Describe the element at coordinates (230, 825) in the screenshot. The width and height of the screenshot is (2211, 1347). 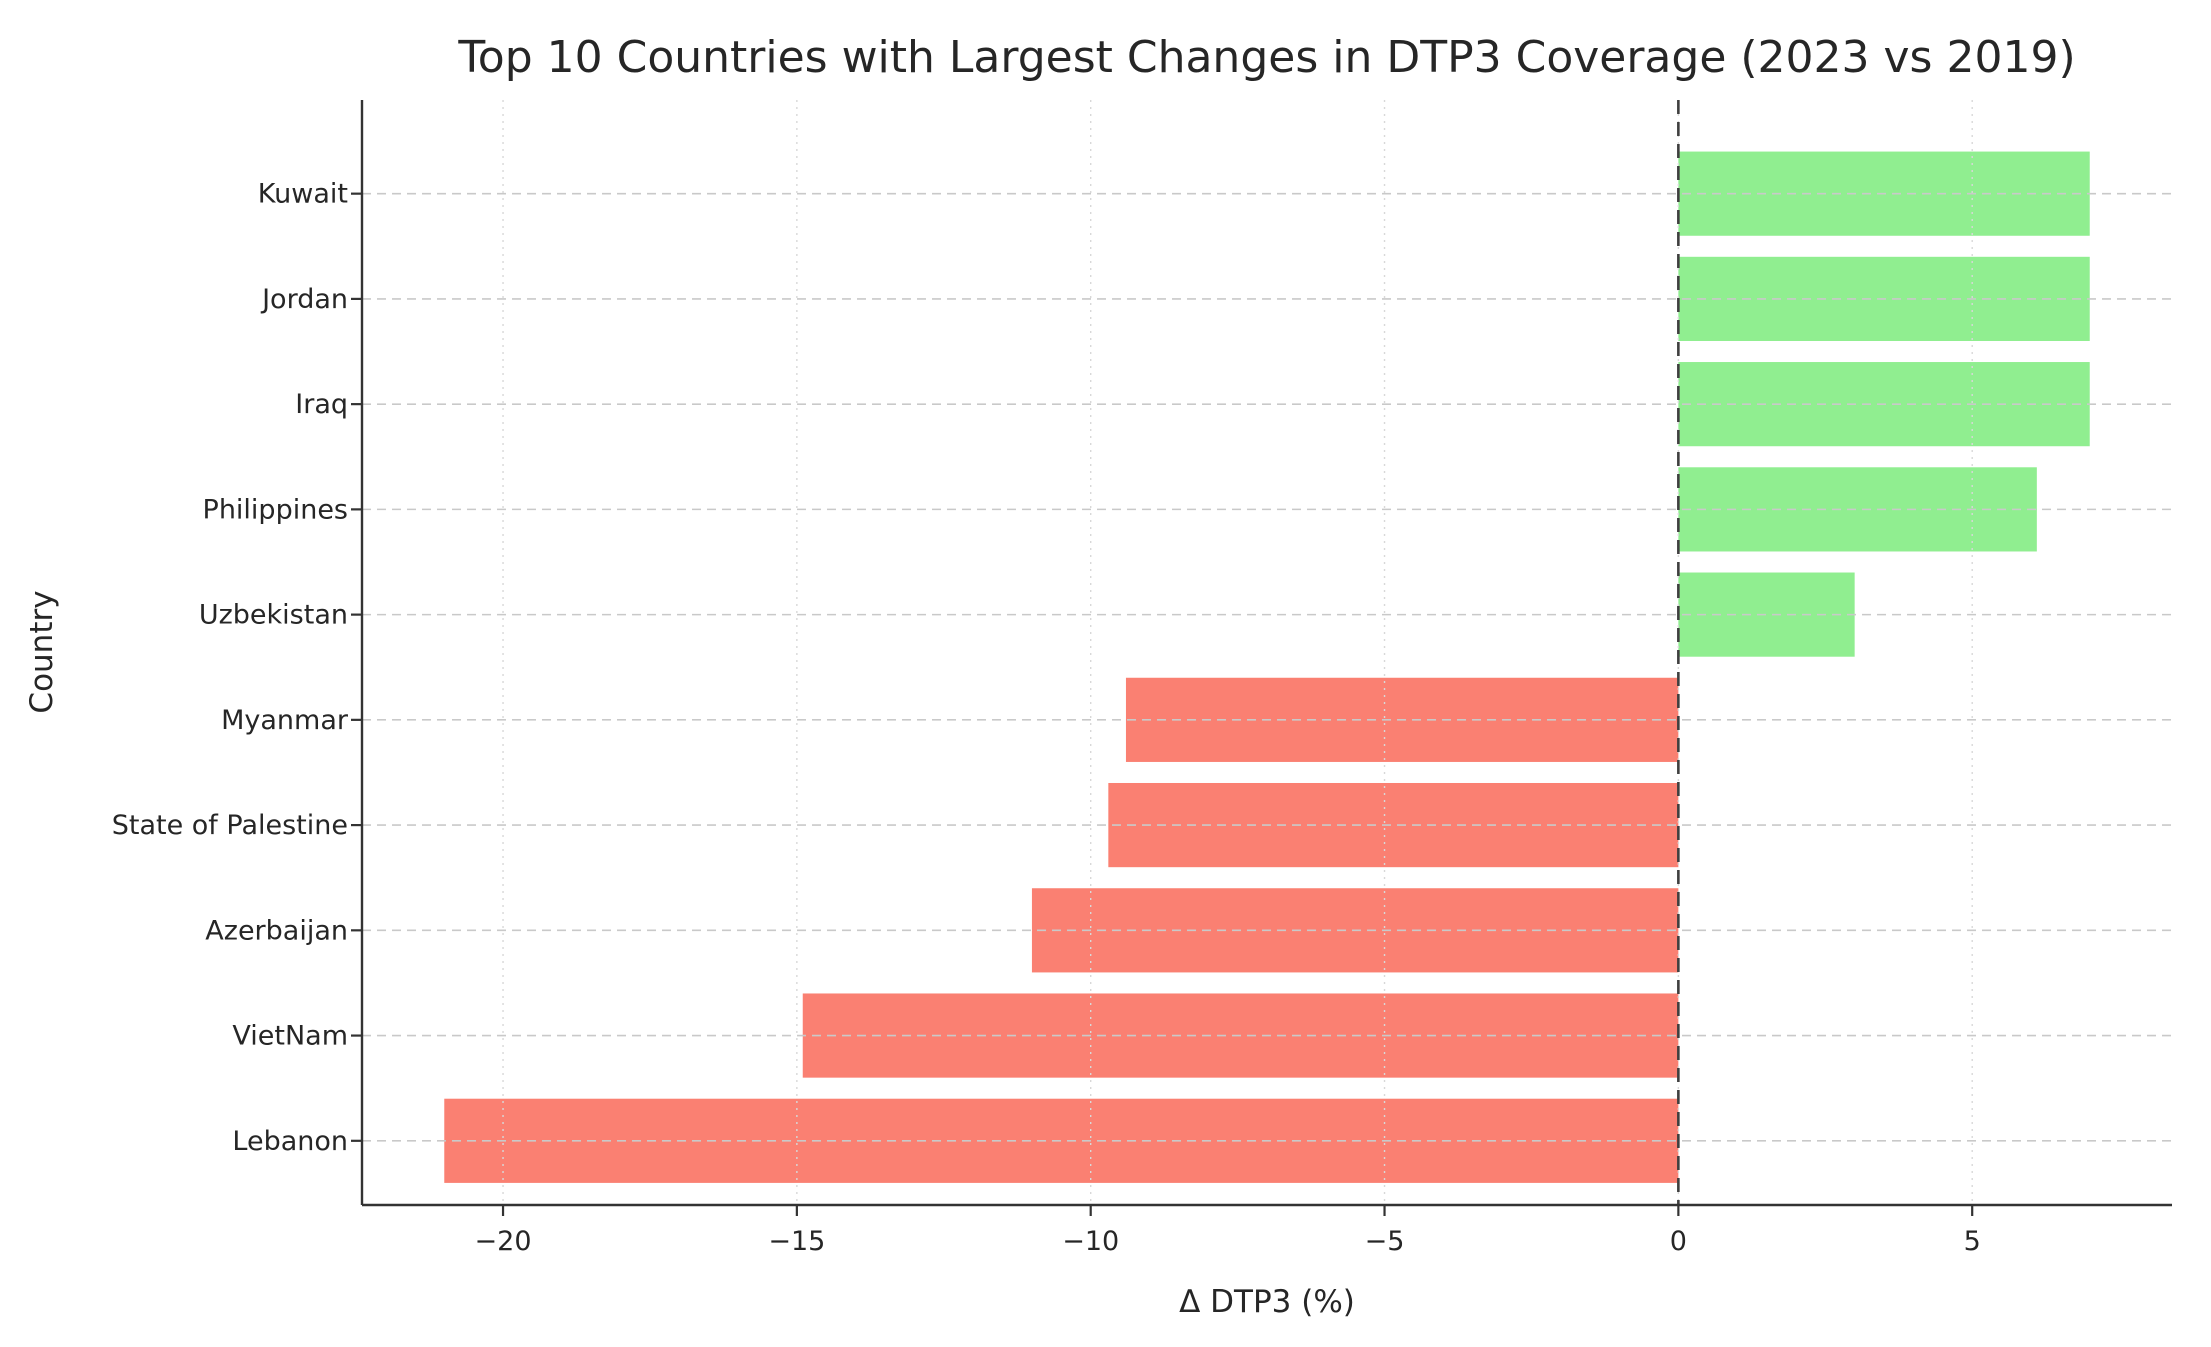
I see `y-tick-label-state-of-palestine: State of Palestine` at that location.